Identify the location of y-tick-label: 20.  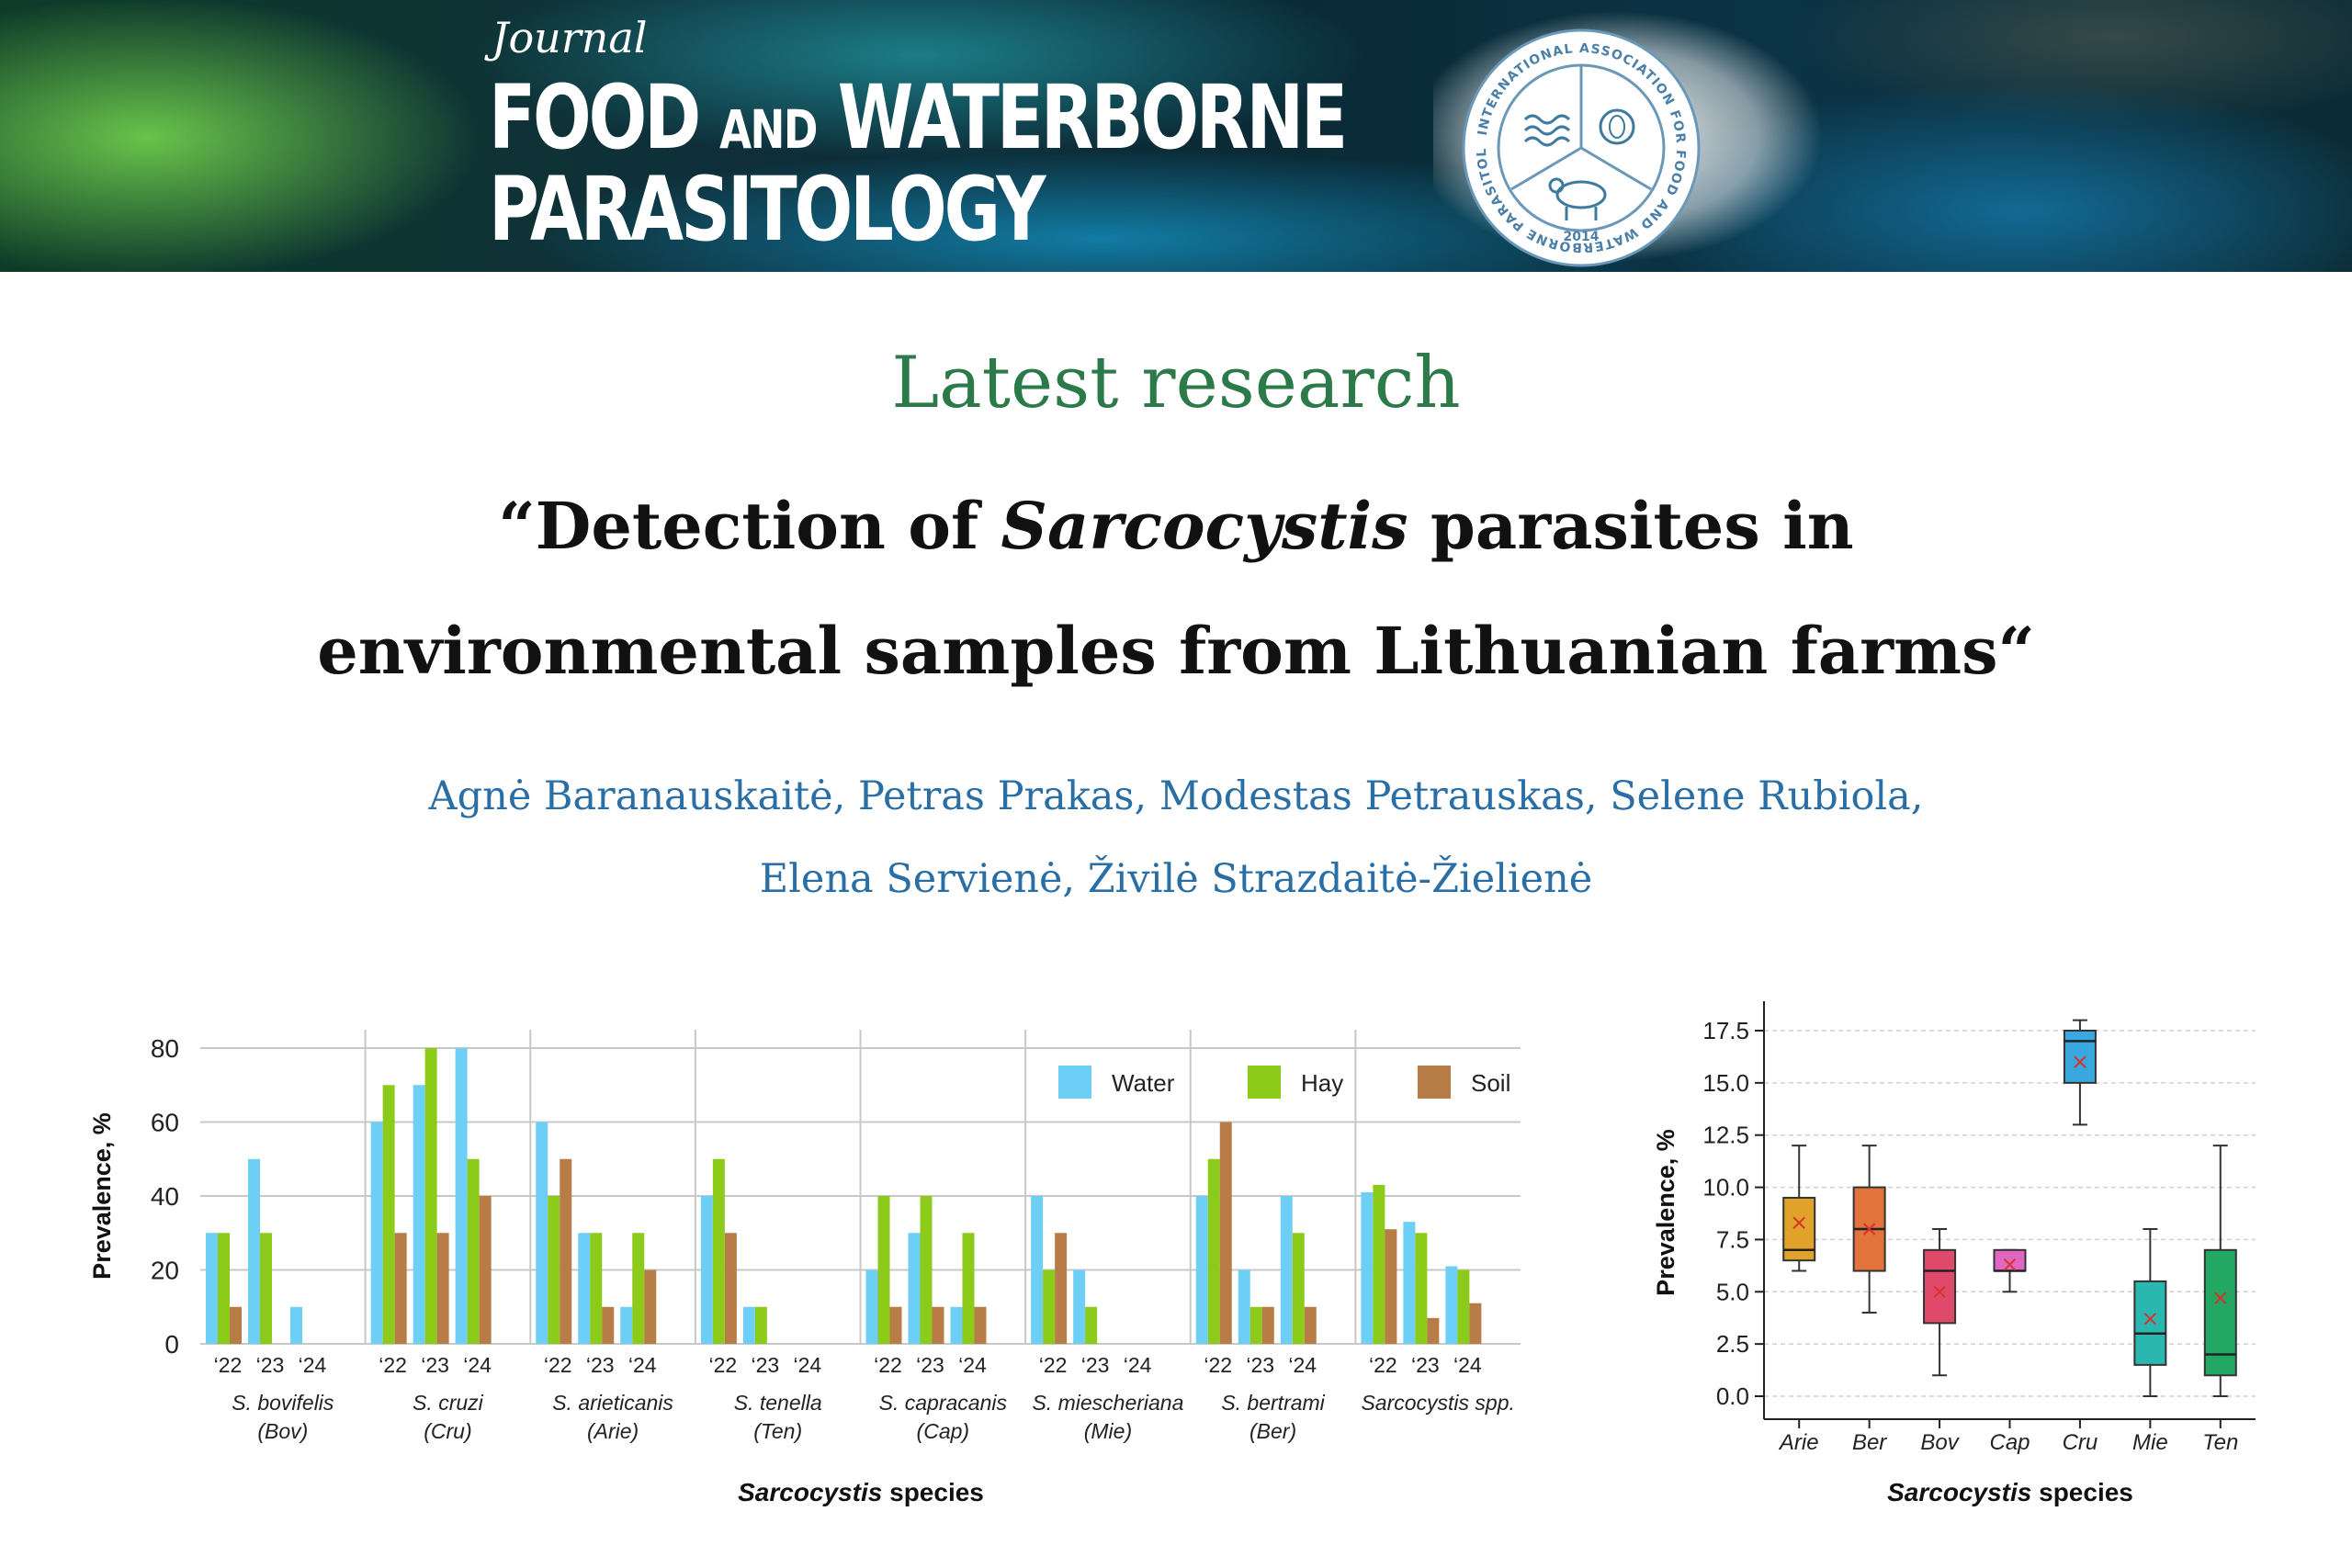
(165, 1271).